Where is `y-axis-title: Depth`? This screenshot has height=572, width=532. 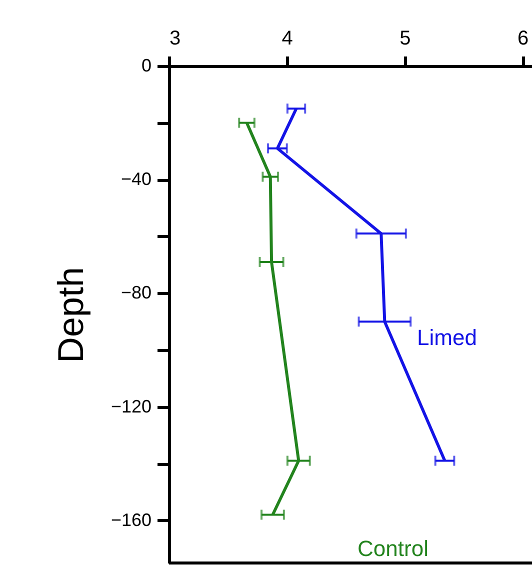
y-axis-title: Depth is located at coordinates (70, 315).